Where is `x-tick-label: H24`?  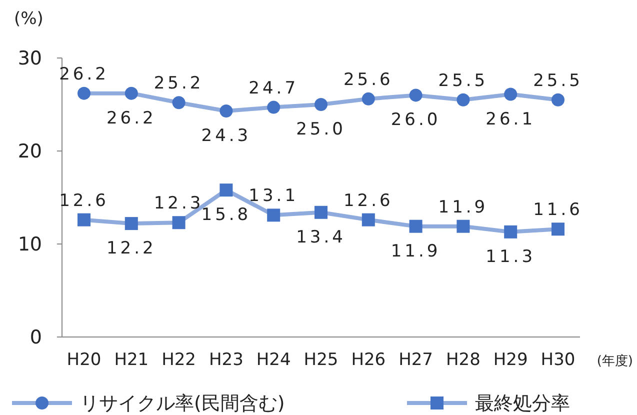 x-tick-label: H24 is located at coordinates (273, 360).